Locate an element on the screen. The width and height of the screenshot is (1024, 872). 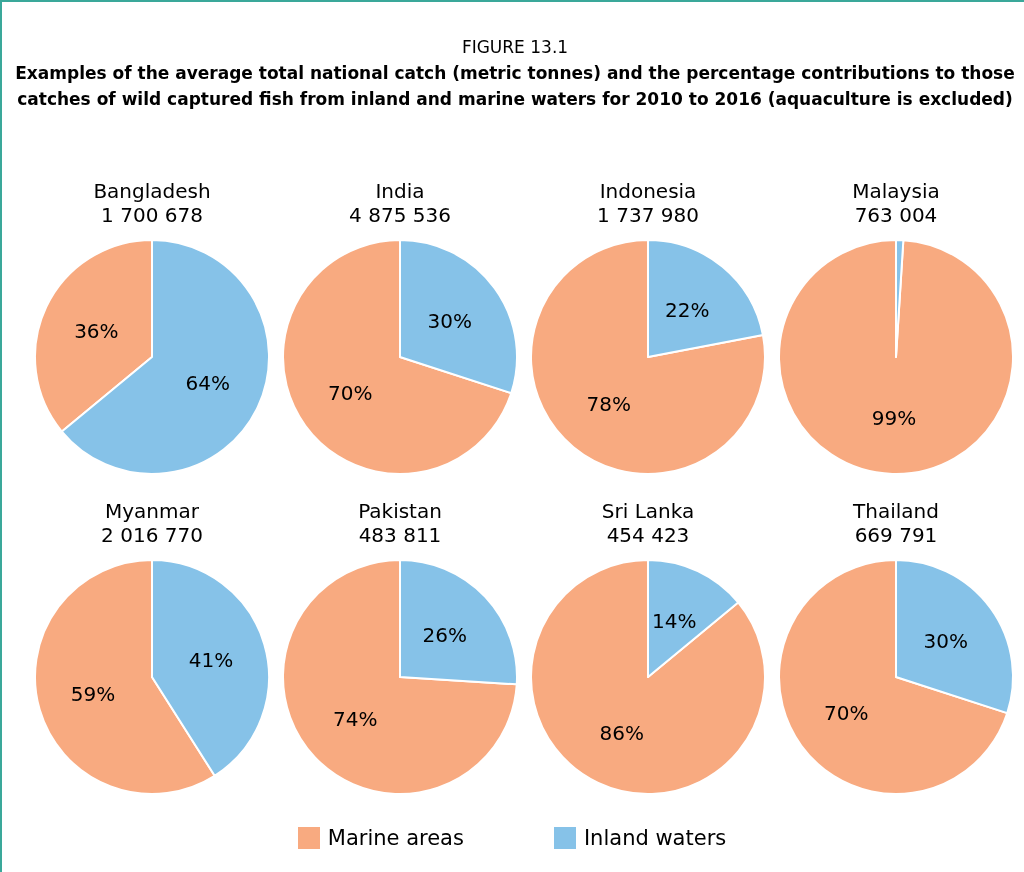
chart-subtitle: 2 016 770 is located at coordinates (152, 535).